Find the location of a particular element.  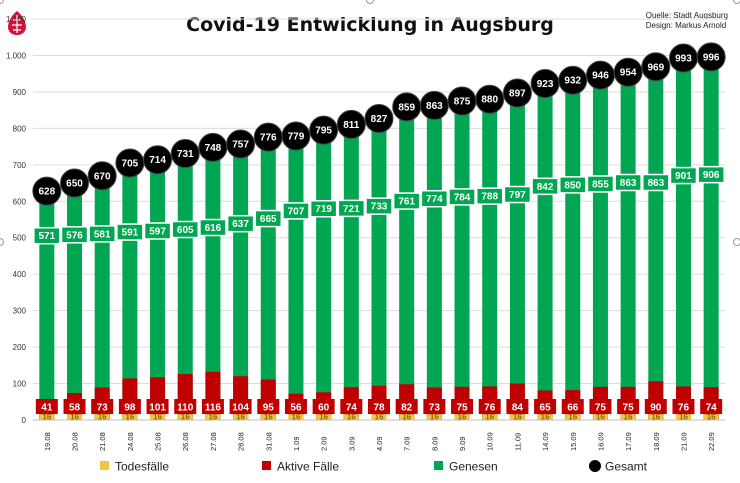

design-line: Design: Markus Arnold is located at coordinates (686, 25).